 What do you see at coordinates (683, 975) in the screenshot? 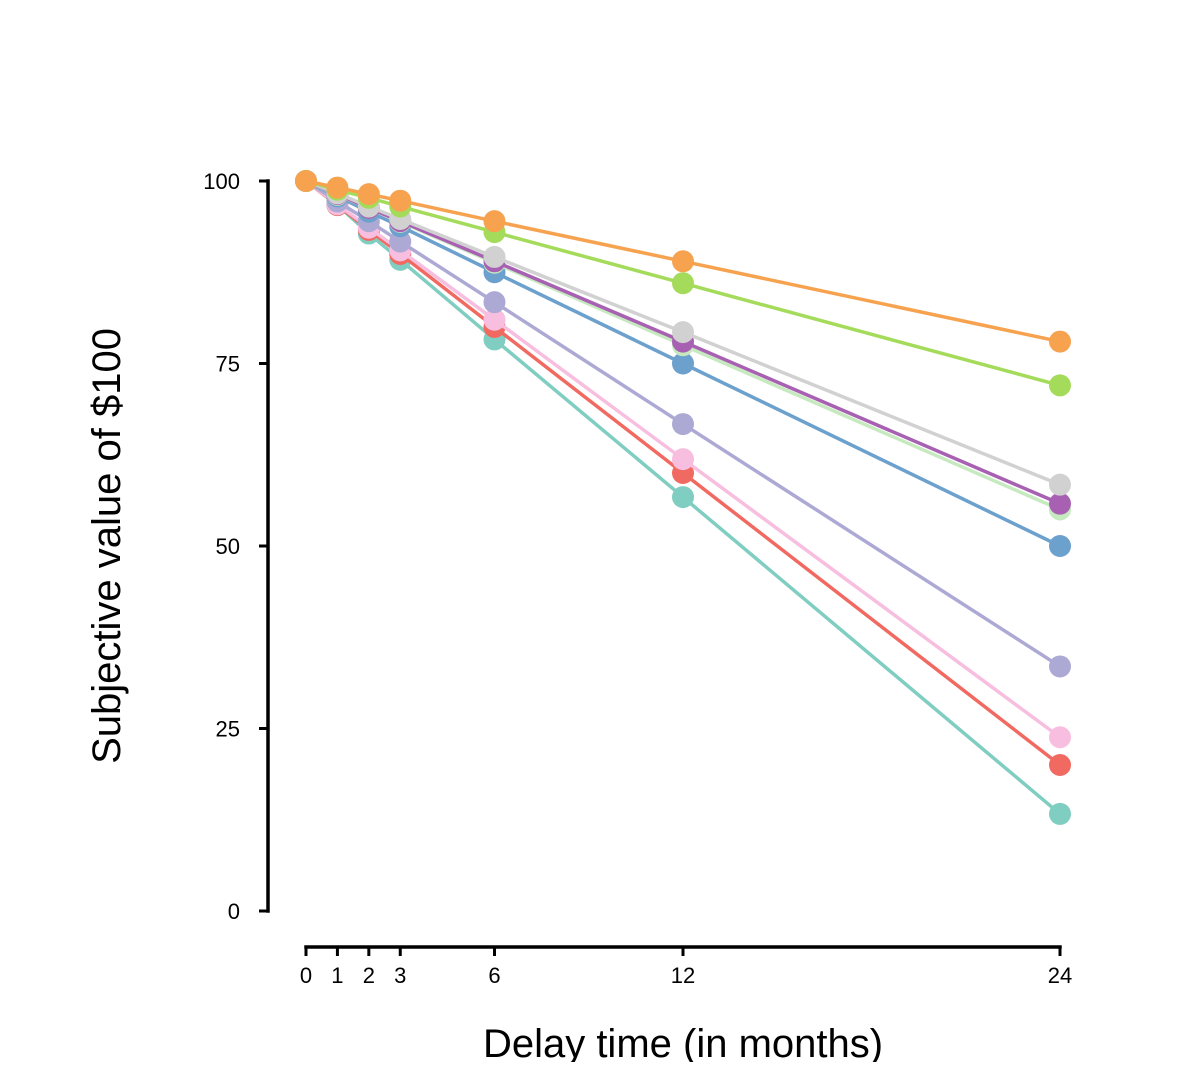
I see `x-tick-label: 12` at bounding box center [683, 975].